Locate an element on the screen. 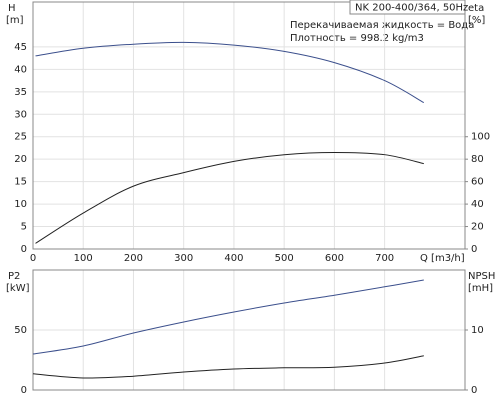 Image resolution: width=500 pixels, height=400 pixels. y-tick-label: 5 is located at coordinates (24, 227).